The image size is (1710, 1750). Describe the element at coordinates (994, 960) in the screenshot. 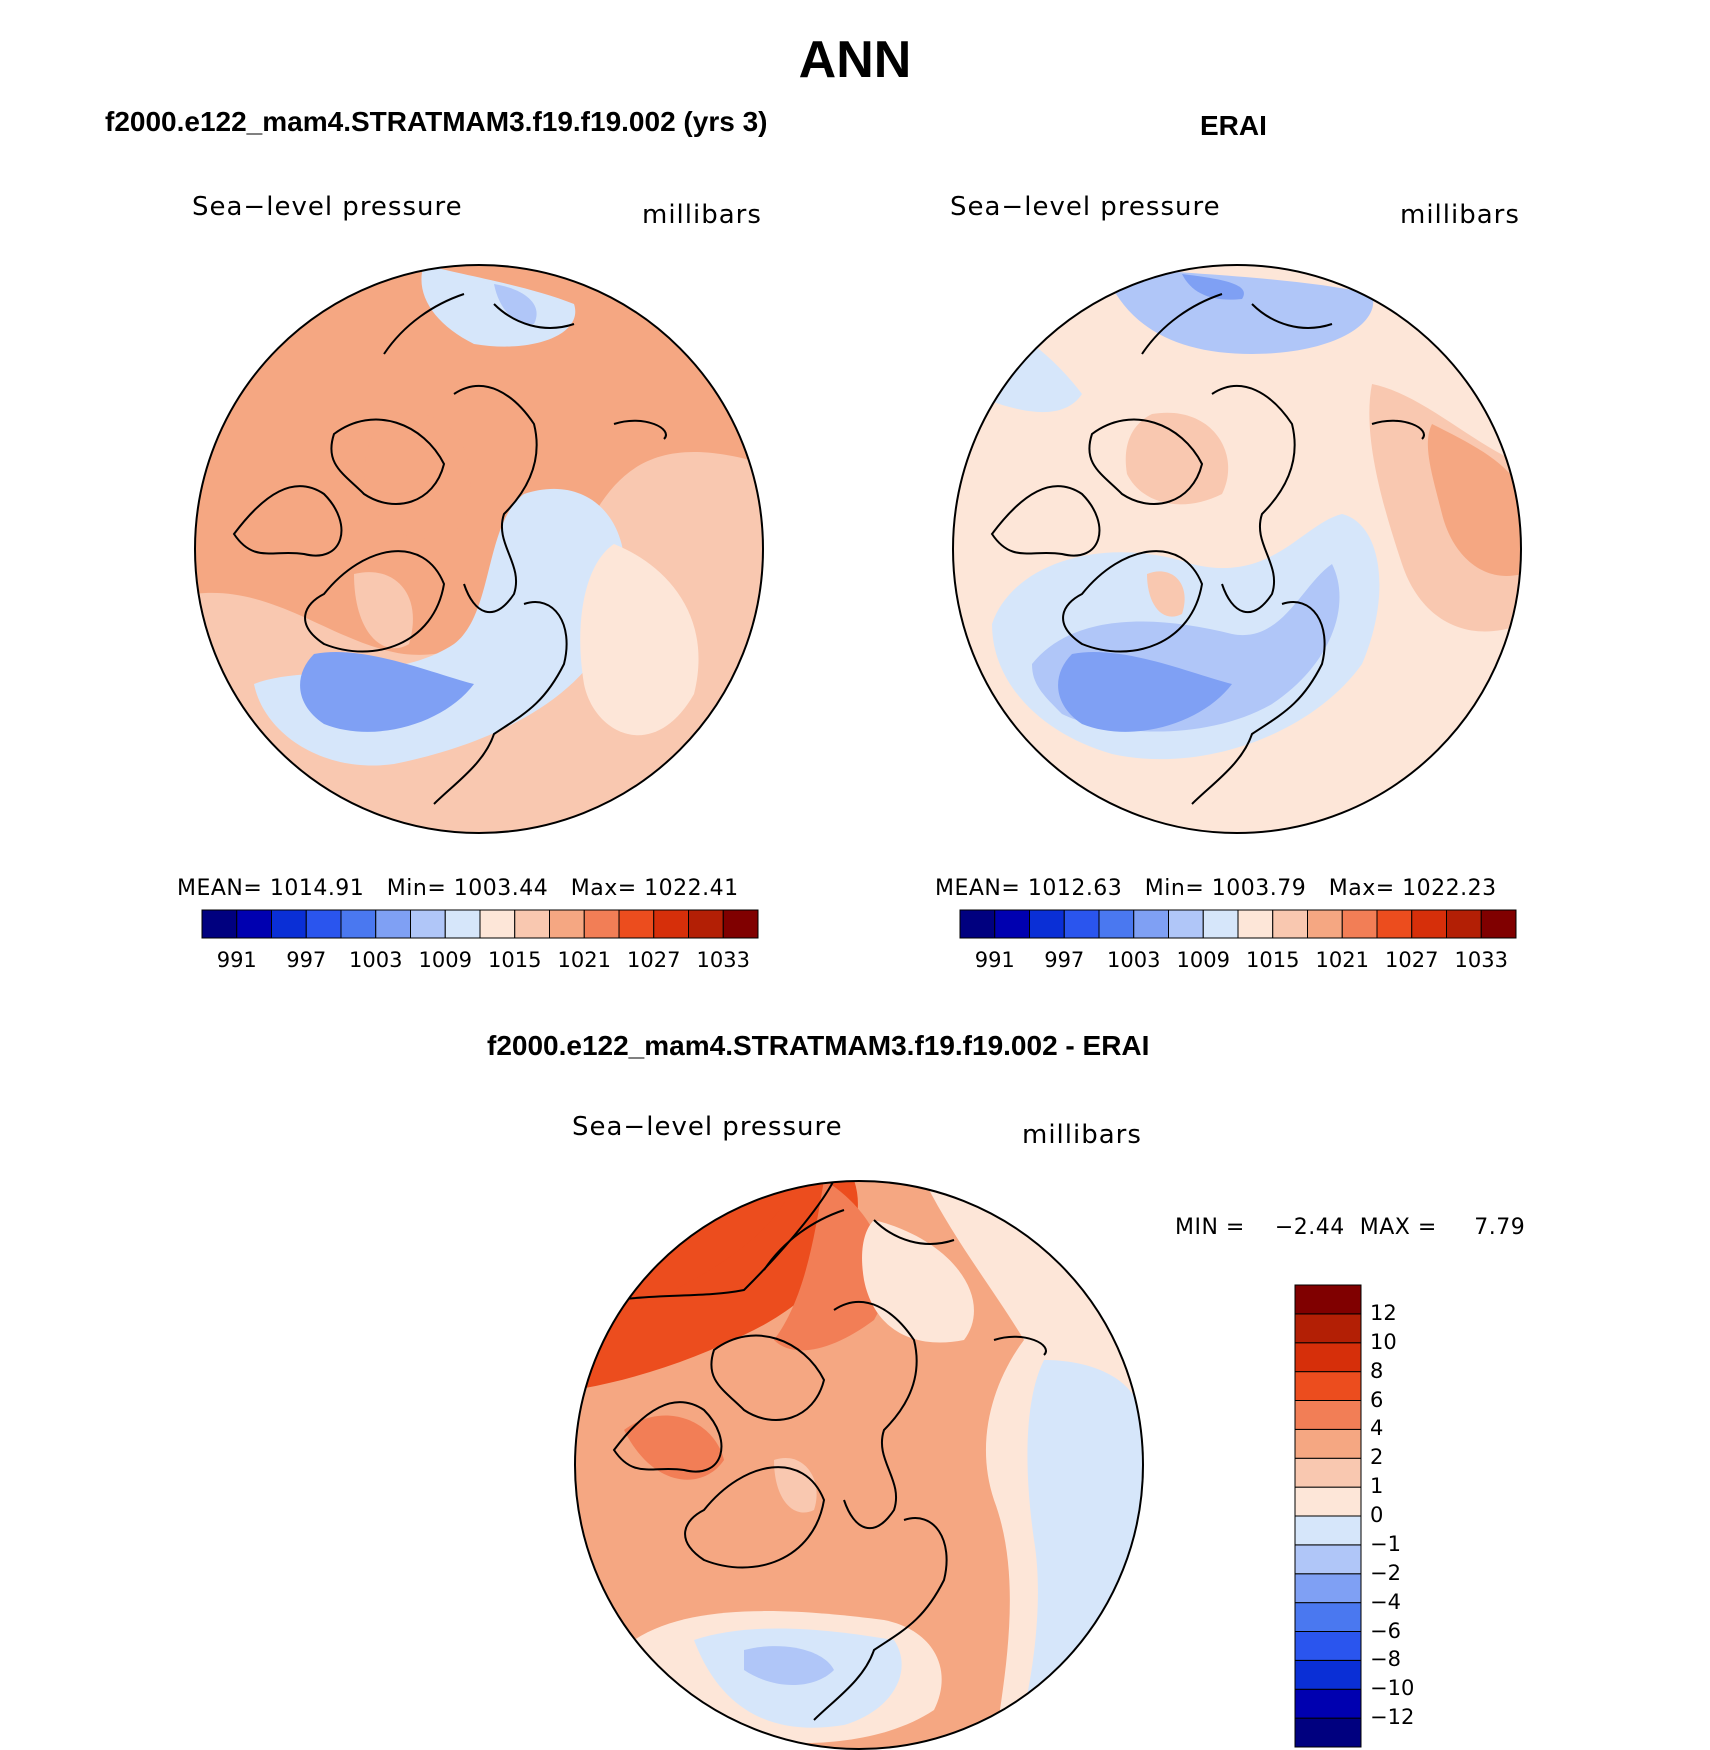

I see `obs-colorbar-tick-label: 991` at that location.